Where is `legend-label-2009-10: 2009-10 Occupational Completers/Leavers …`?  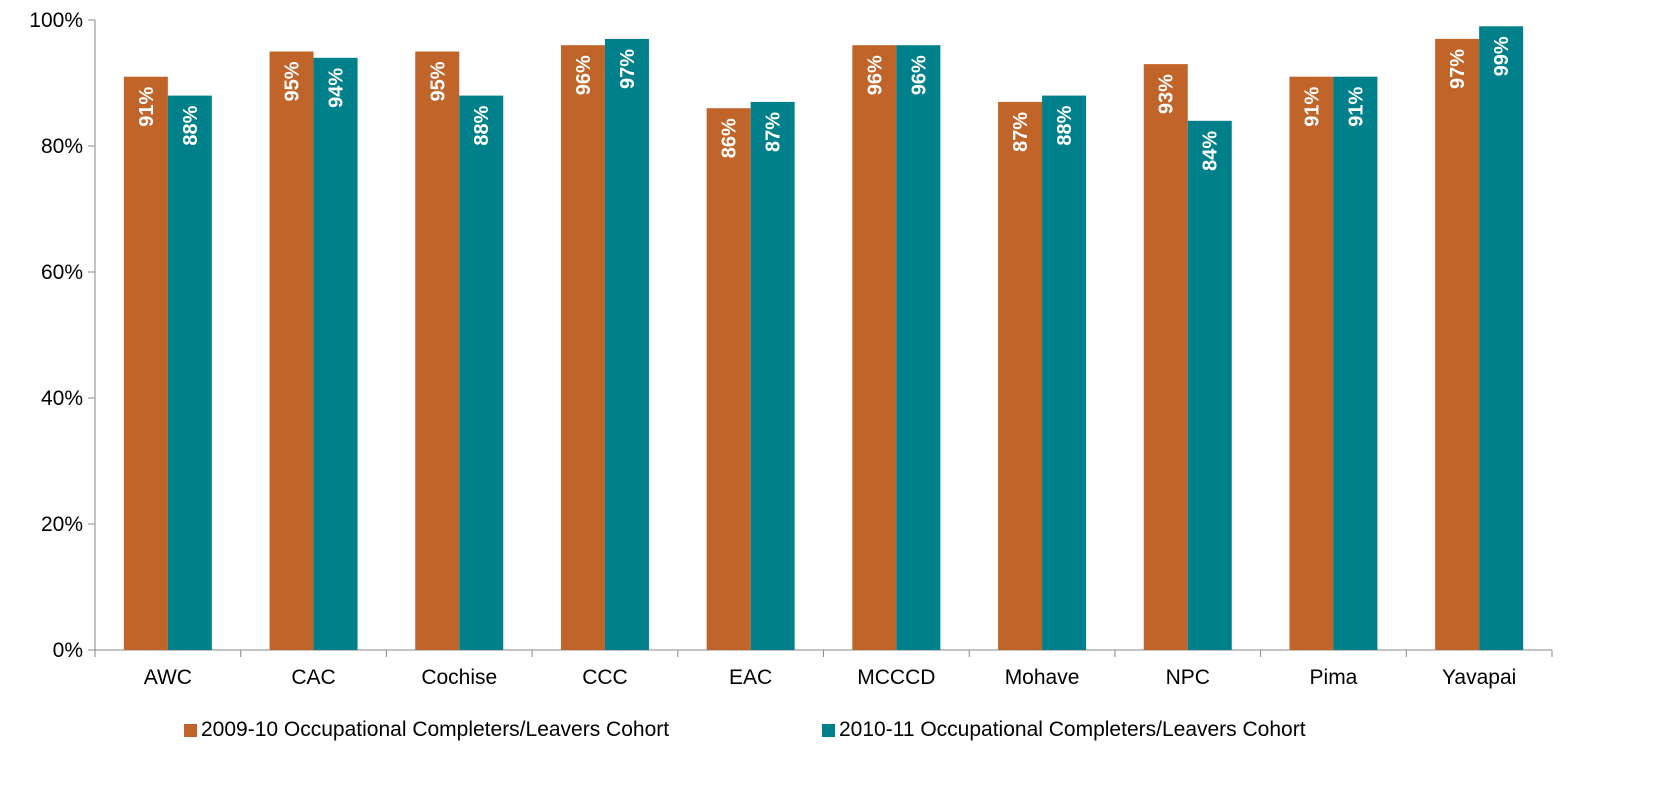 legend-label-2009-10: 2009-10 Occupational Completers/Leavers … is located at coordinates (435, 729).